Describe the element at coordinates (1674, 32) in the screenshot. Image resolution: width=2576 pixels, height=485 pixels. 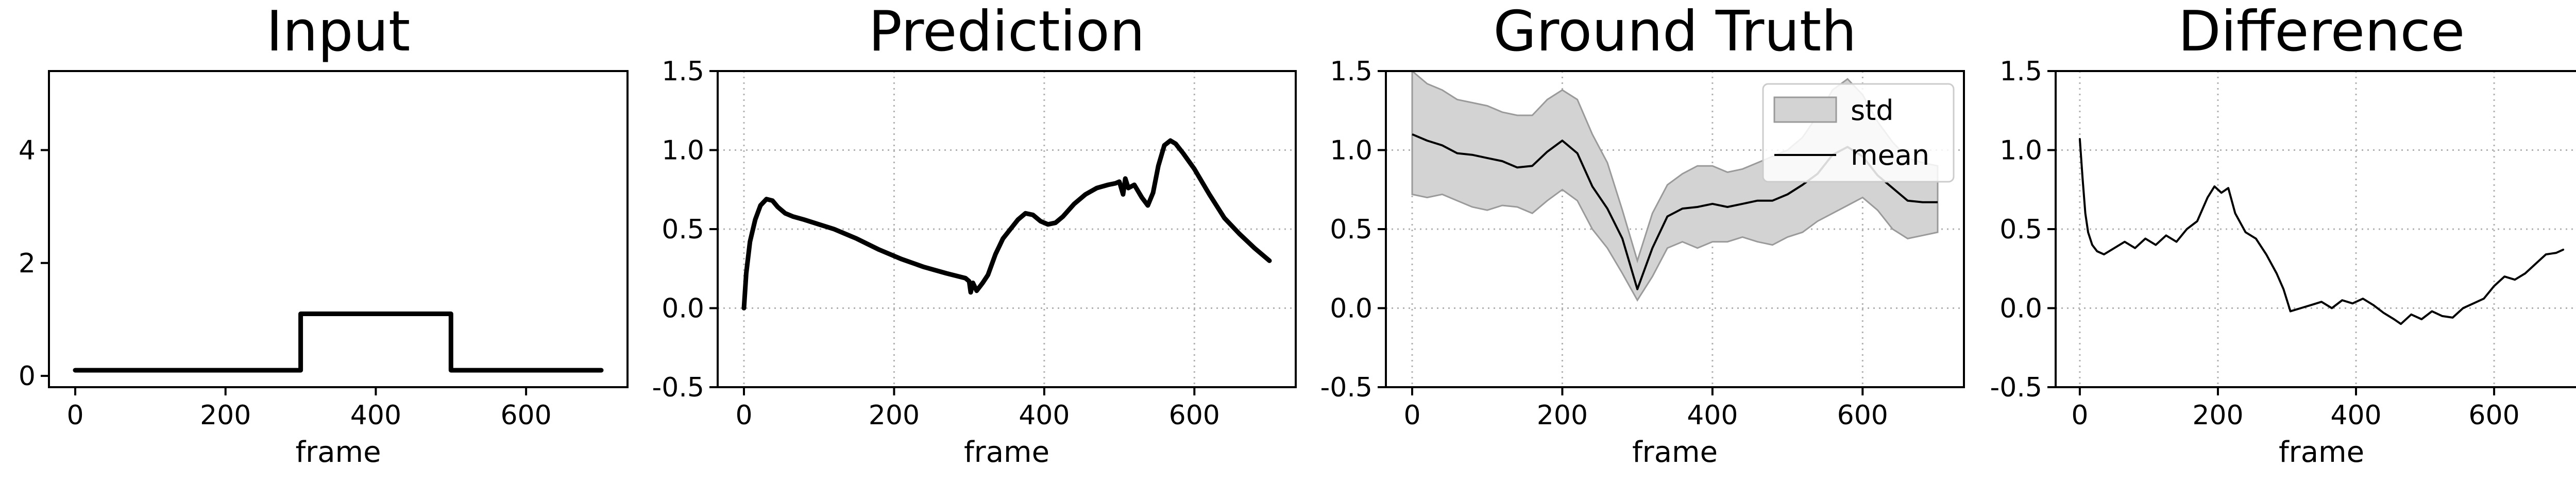
I see `chart-title: Ground Truth` at that location.